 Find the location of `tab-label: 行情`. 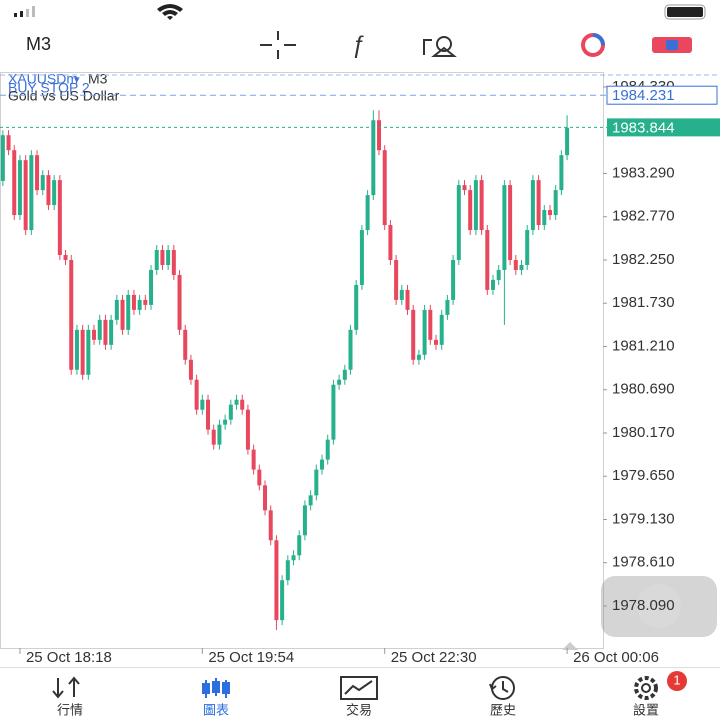

tab-label: 行情 is located at coordinates (70, 709).